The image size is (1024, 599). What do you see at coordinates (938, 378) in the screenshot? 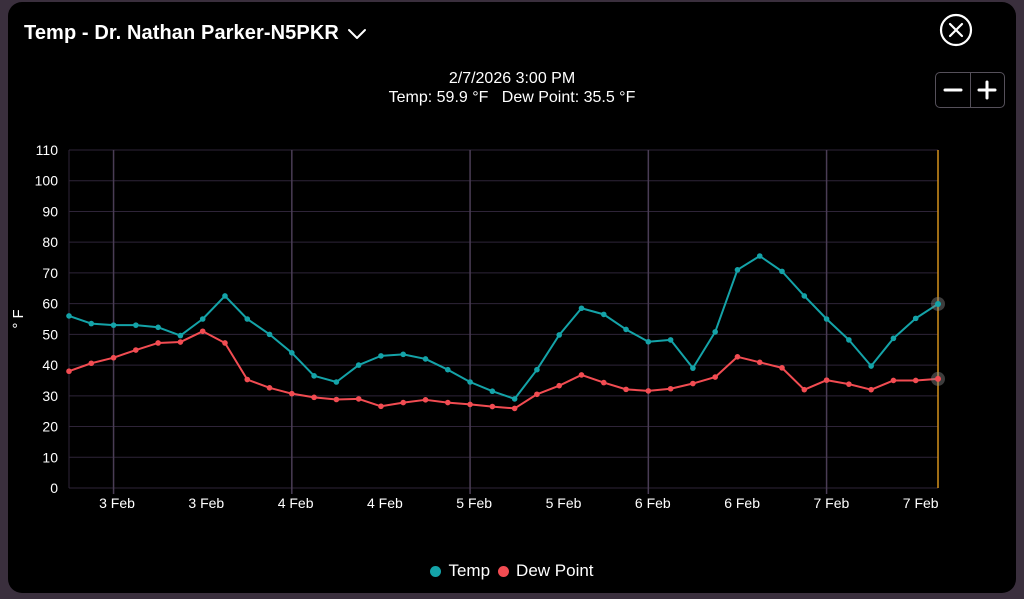
I see `dew-point-selected-point` at bounding box center [938, 378].